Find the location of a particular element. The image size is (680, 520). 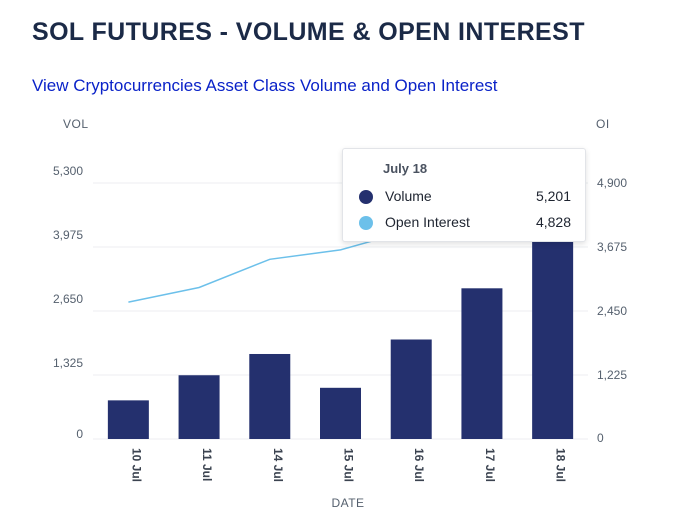

tooltip-row-volume: Volume 5,201 is located at coordinates (465, 197).